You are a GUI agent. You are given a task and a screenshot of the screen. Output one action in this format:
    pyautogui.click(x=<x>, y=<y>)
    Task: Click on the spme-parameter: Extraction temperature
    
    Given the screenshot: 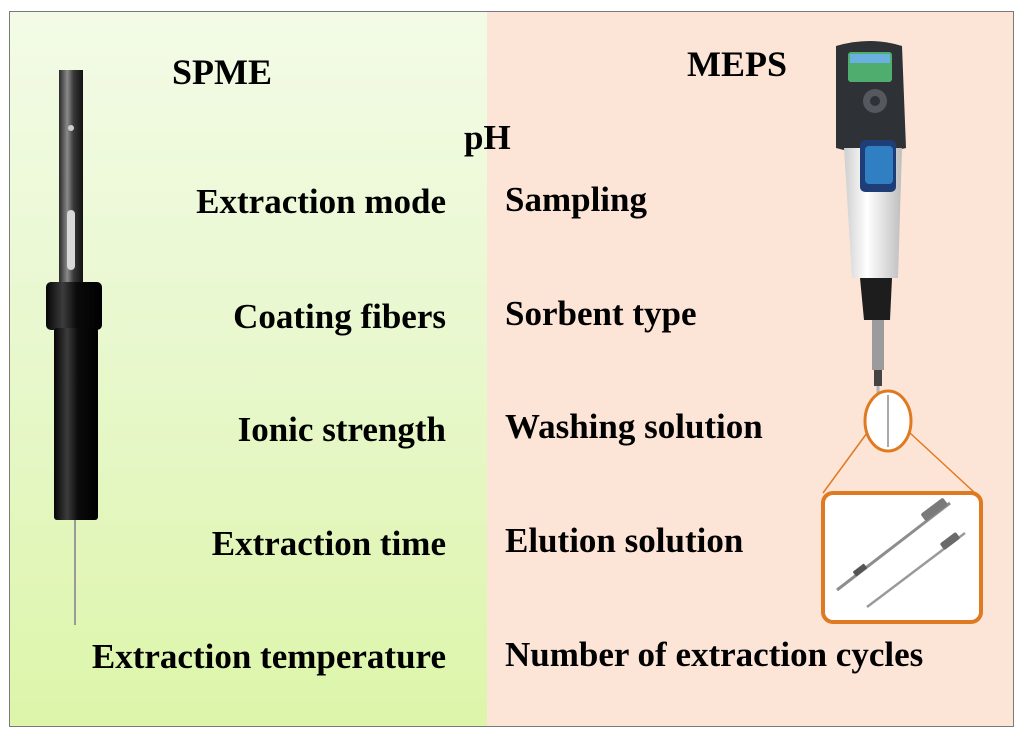 What is the action you would take?
    pyautogui.click(x=268, y=656)
    